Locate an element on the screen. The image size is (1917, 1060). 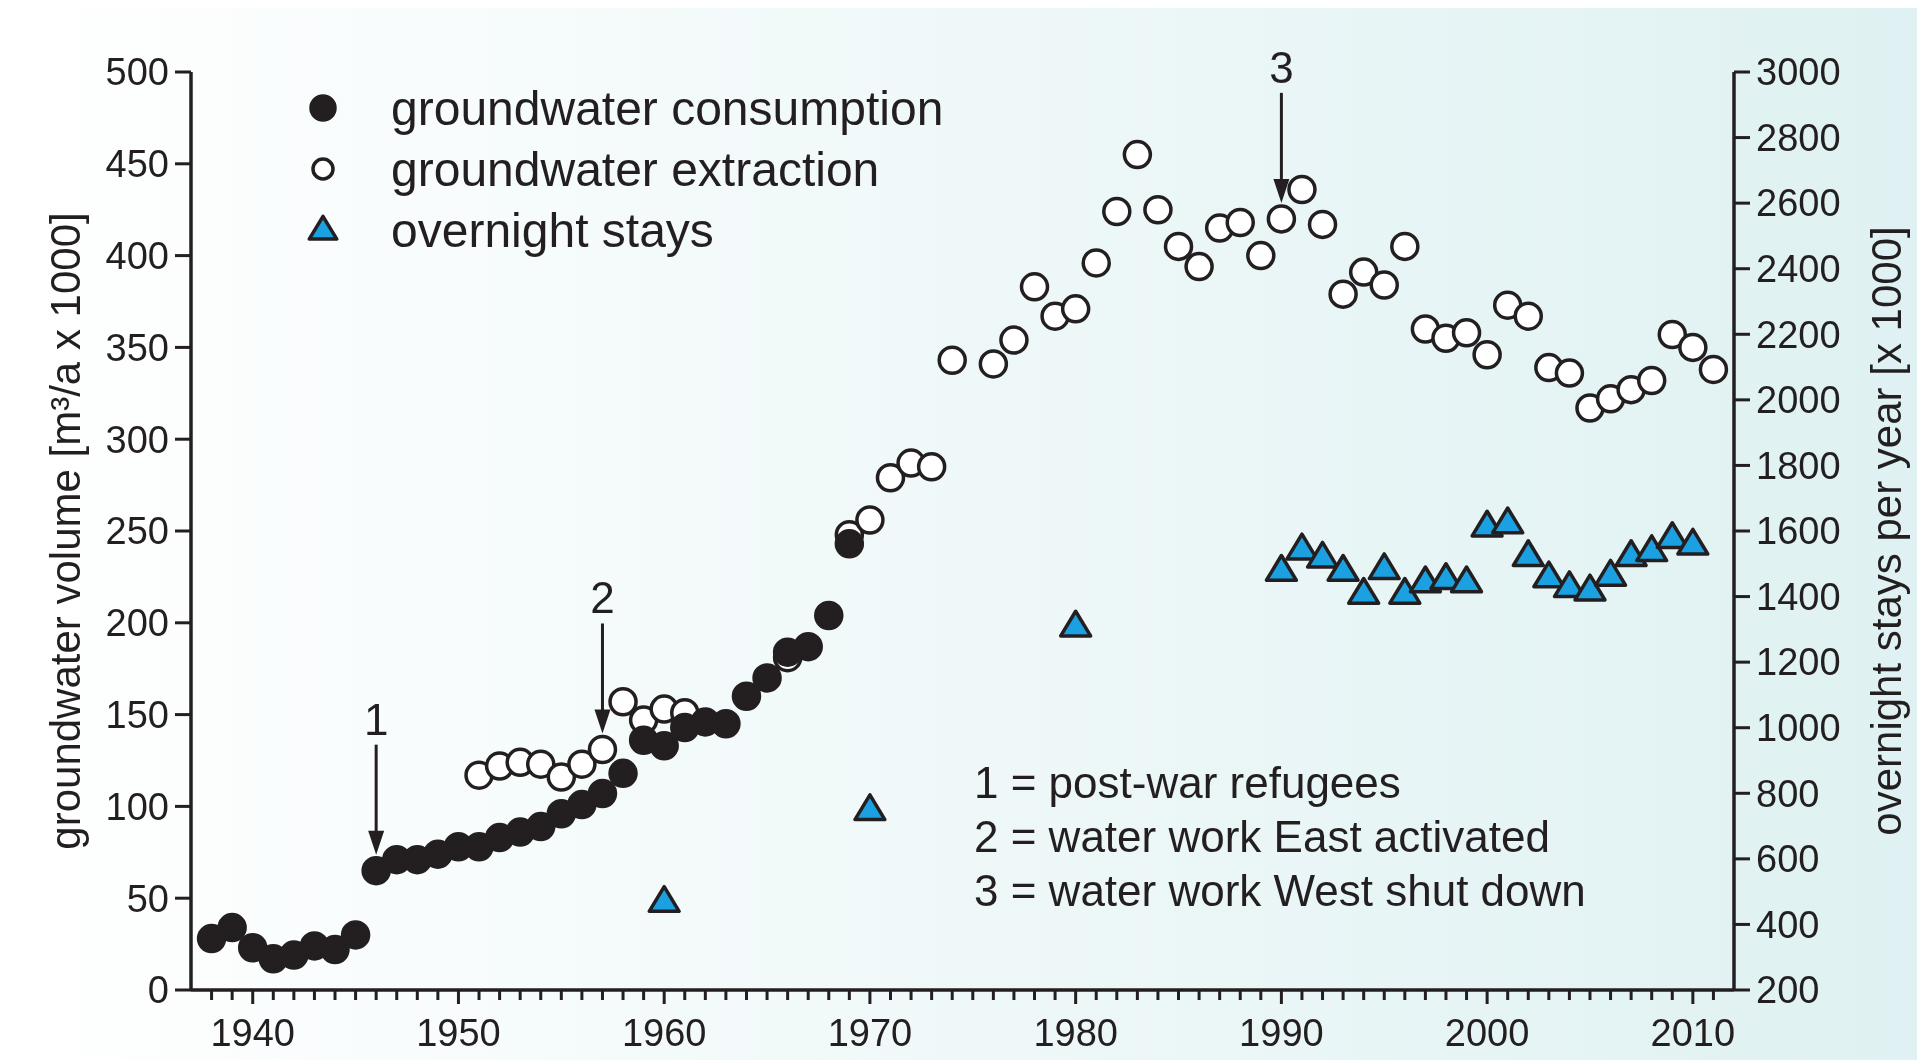
y-tick-label: 350 is located at coordinates (137, 347).